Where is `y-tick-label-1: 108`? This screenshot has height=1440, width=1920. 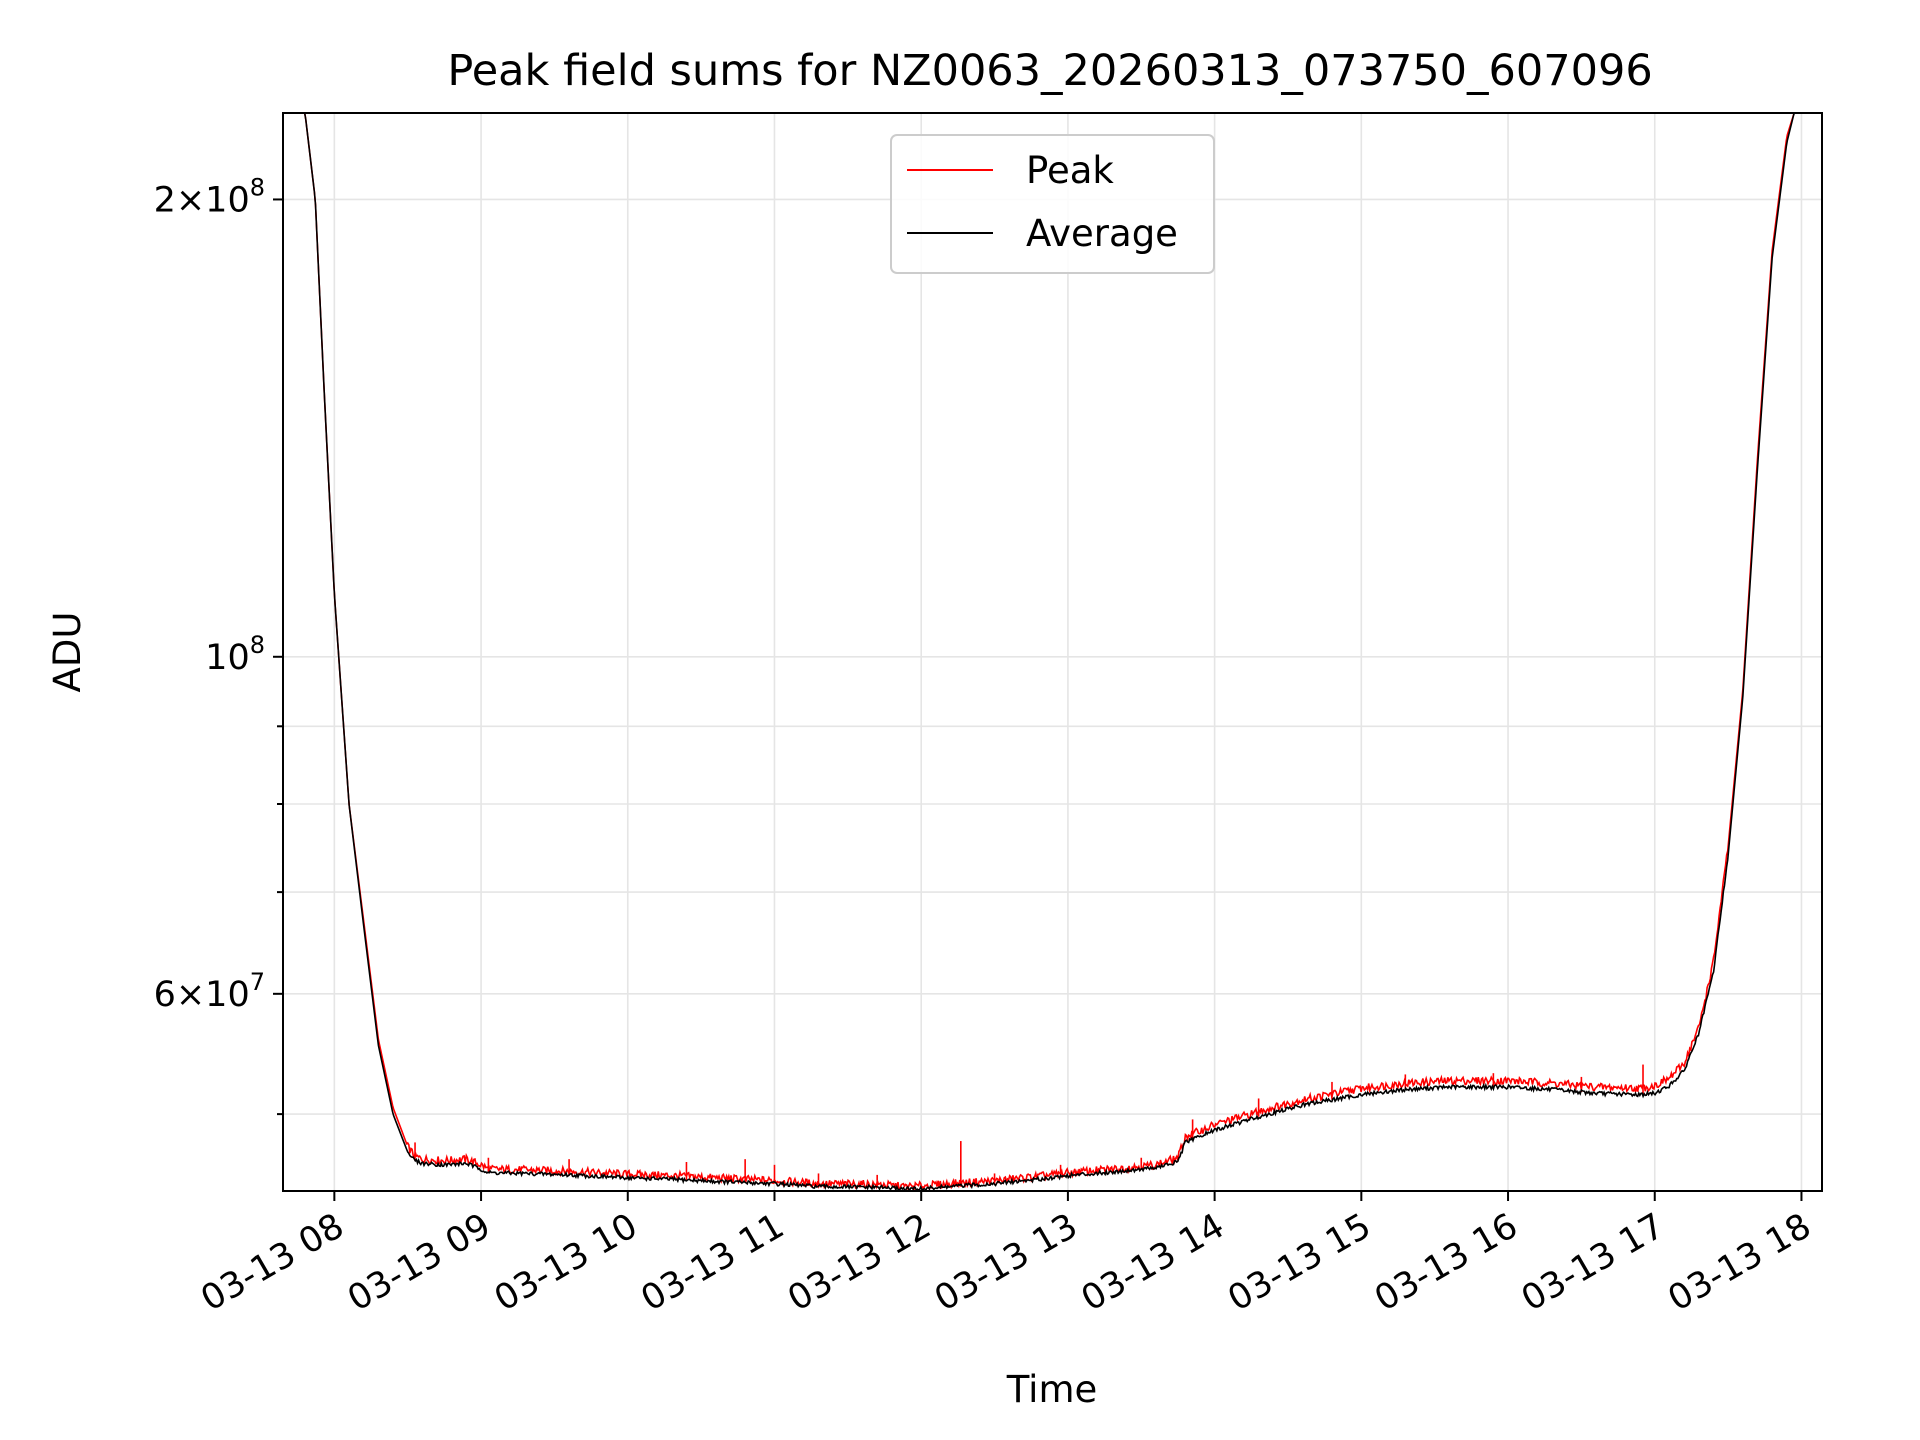 y-tick-label-1: 108 is located at coordinates (235, 654).